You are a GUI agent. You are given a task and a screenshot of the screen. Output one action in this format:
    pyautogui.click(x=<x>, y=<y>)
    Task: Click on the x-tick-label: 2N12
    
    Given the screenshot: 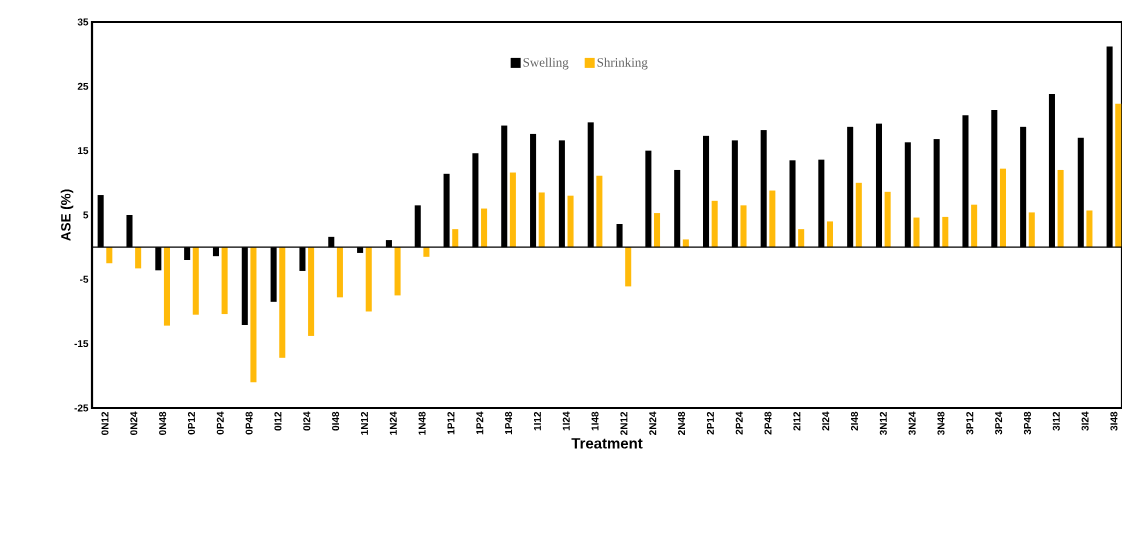 What is the action you would take?
    pyautogui.click(x=624, y=423)
    